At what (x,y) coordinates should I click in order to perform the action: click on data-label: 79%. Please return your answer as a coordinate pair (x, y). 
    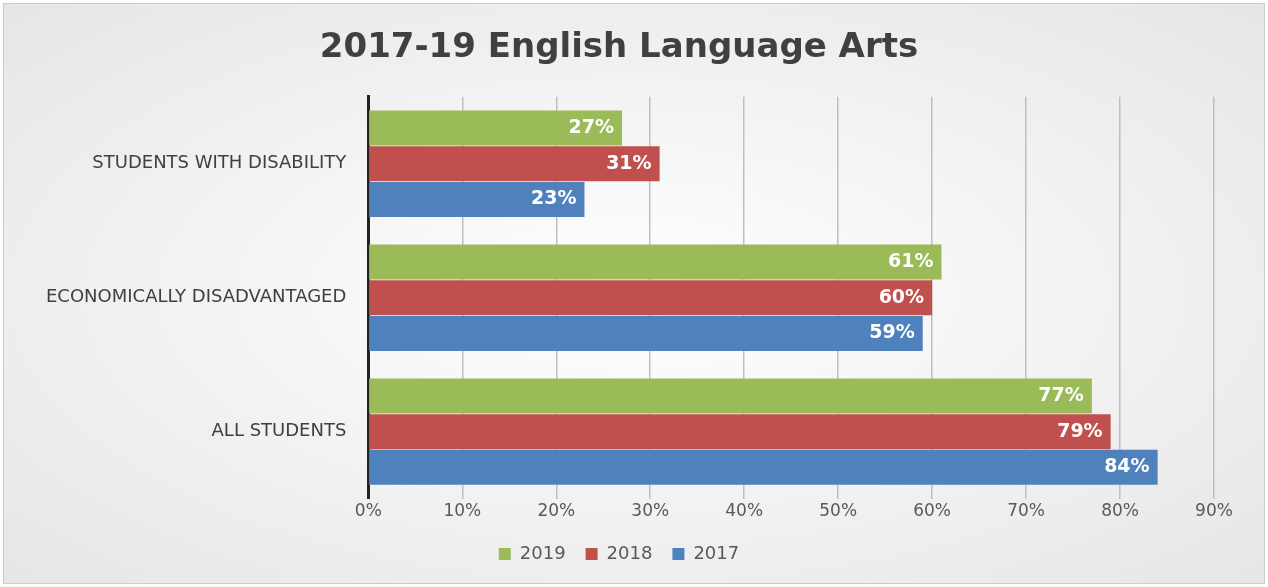
    Looking at the image, I should click on (1080, 429).